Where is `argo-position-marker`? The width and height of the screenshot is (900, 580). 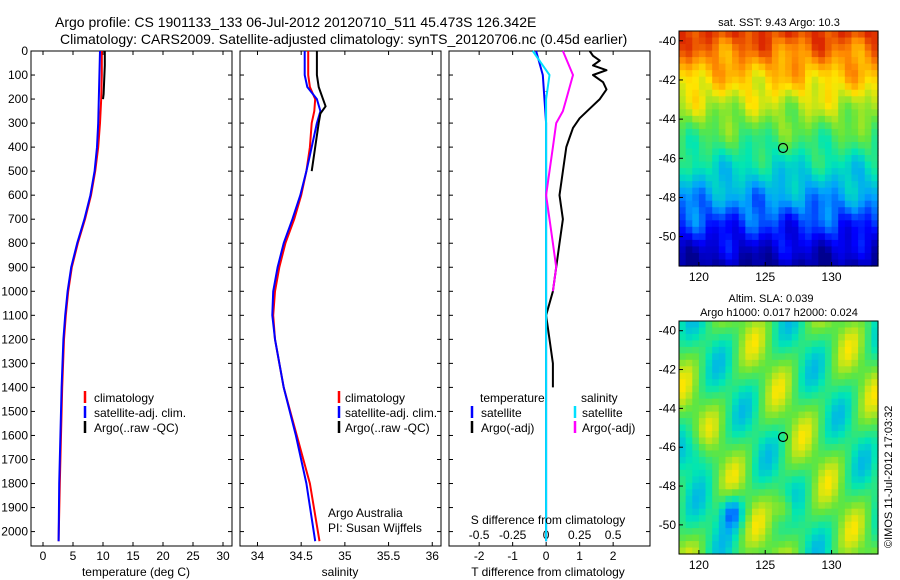 argo-position-marker is located at coordinates (783, 148).